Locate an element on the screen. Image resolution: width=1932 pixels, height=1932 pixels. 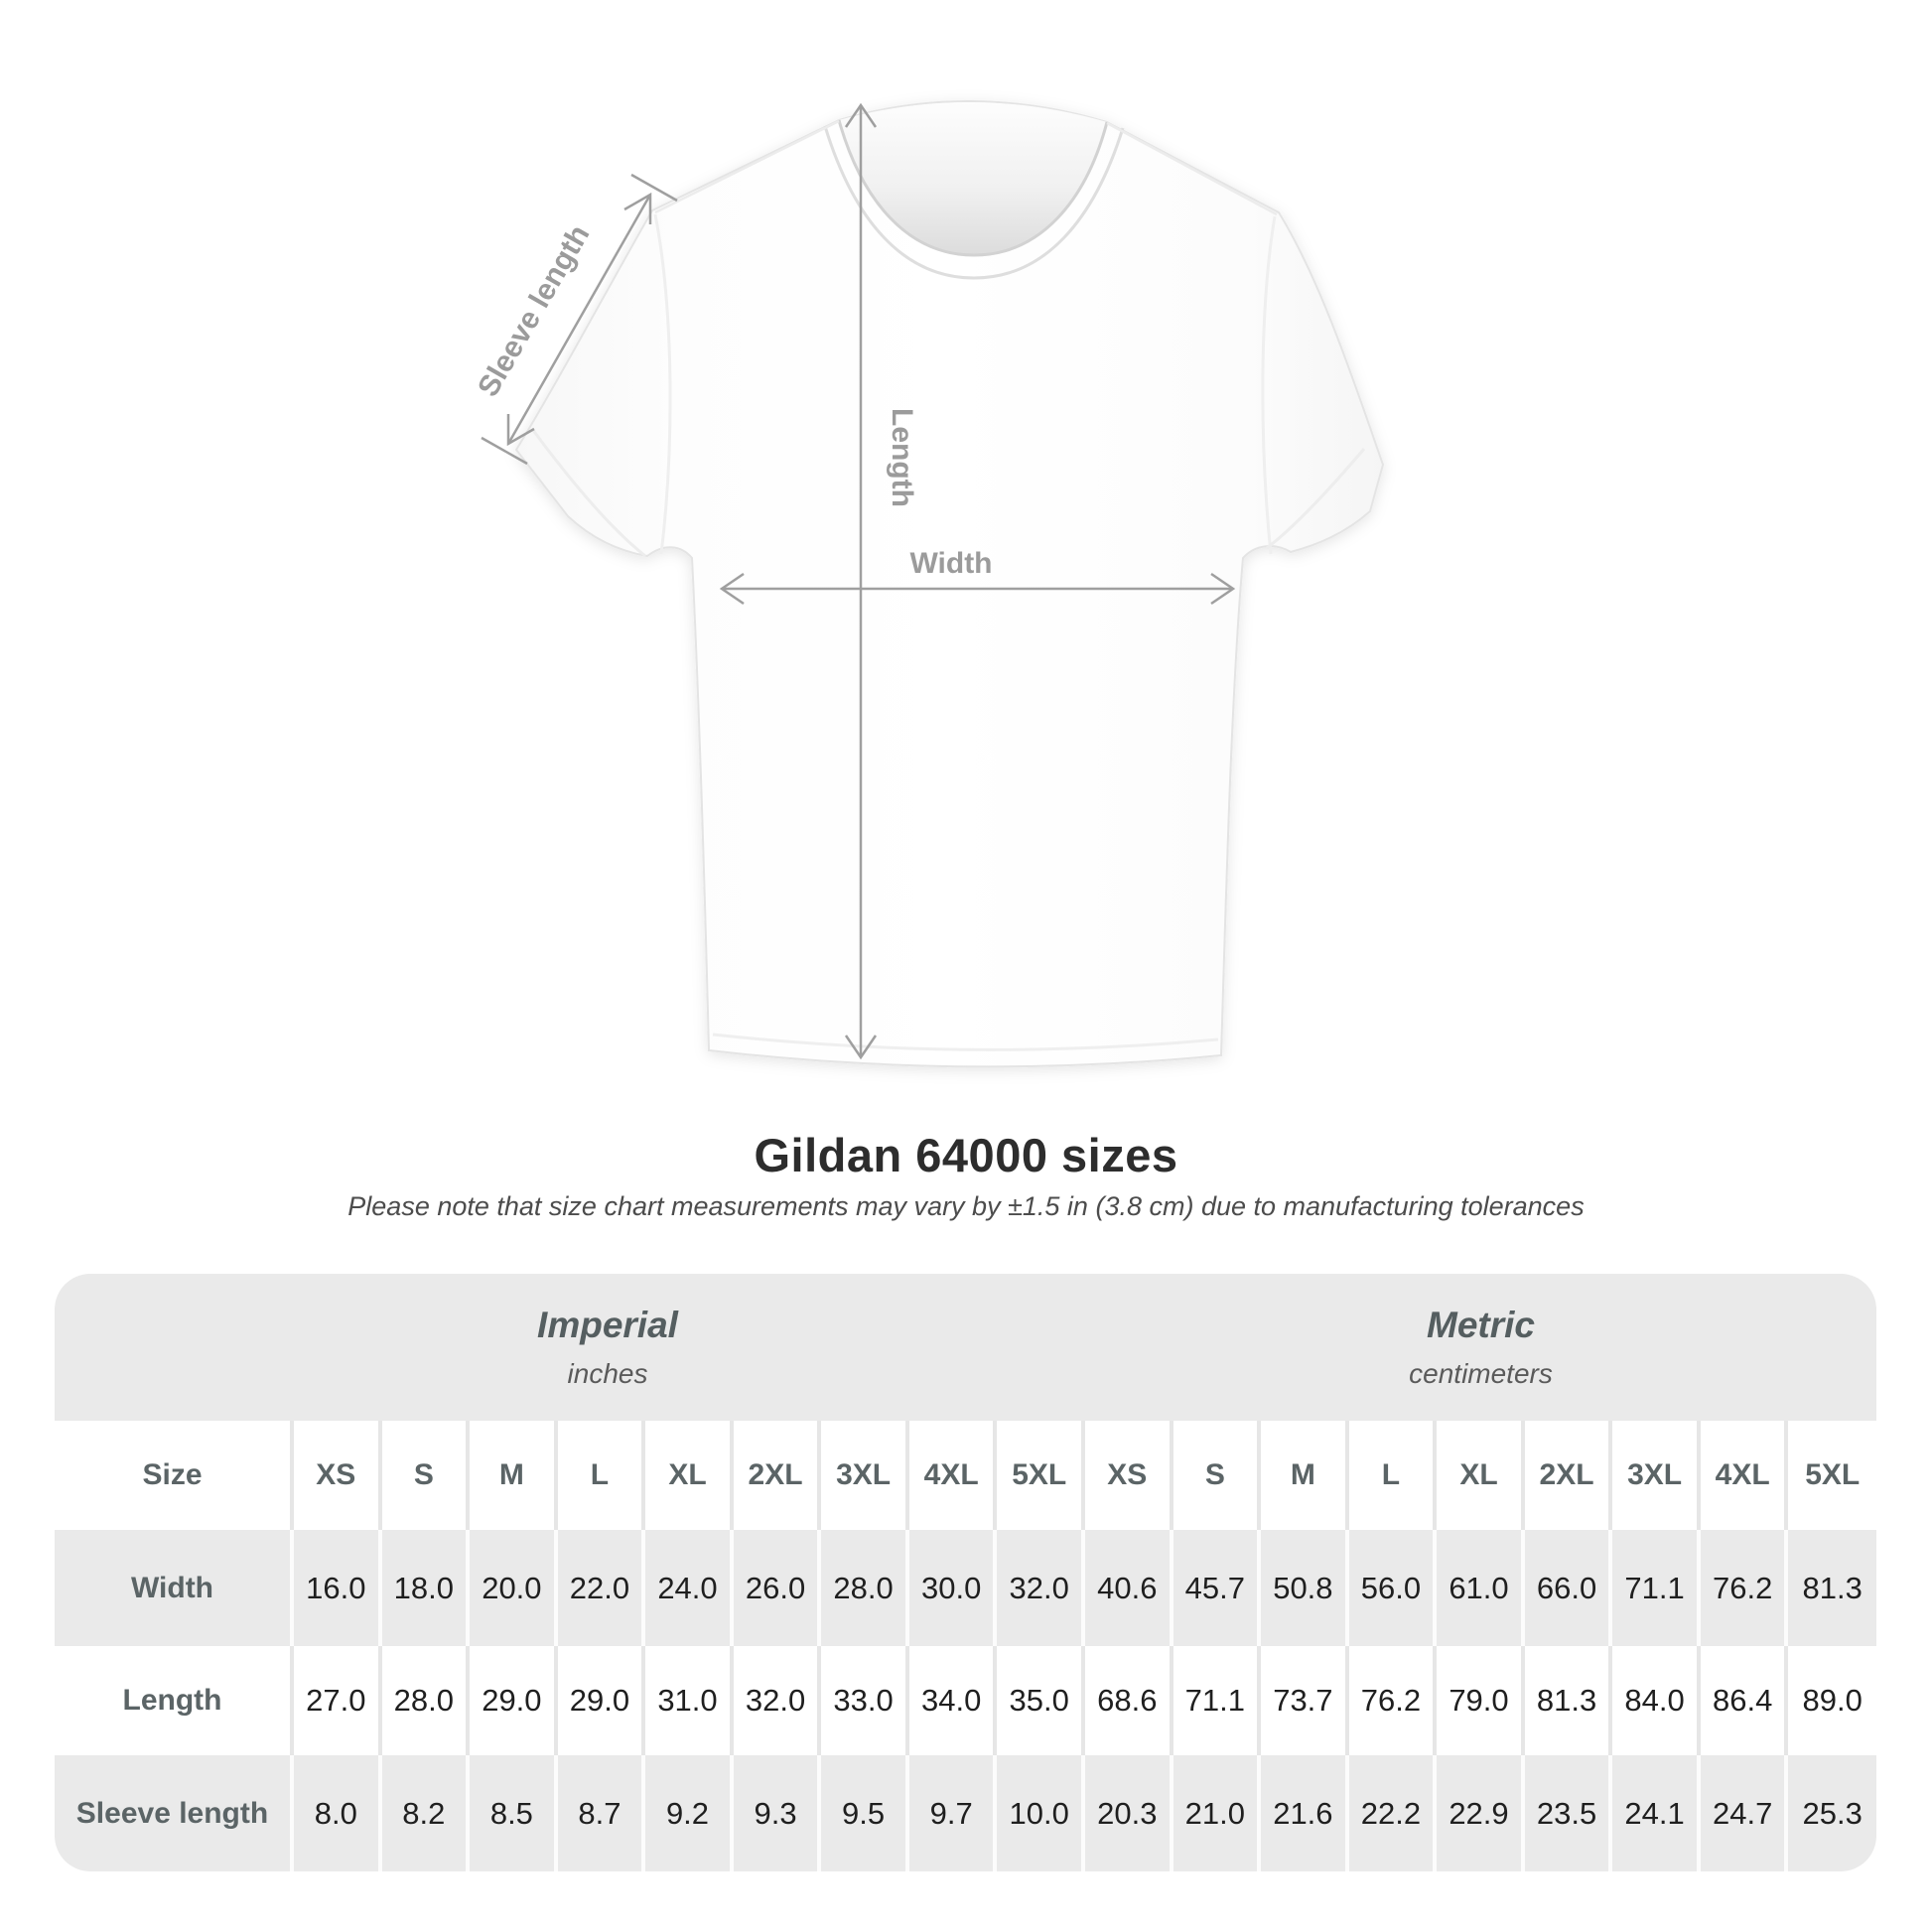
value-cell: 86.4 is located at coordinates (1745, 1701).